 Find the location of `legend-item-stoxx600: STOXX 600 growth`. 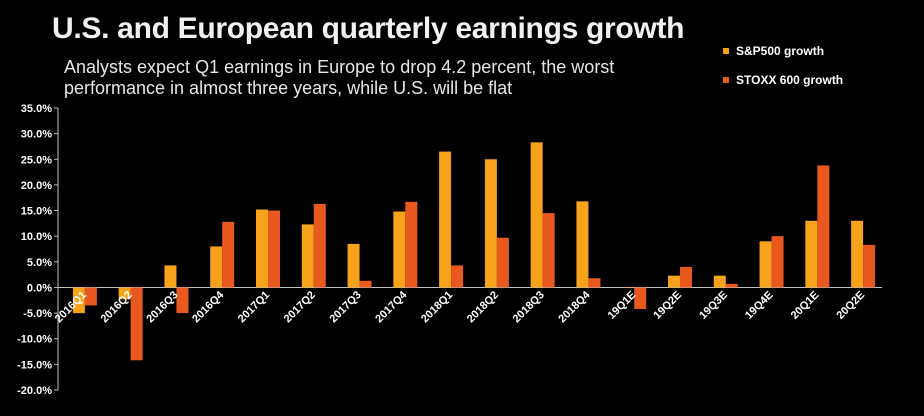

legend-item-stoxx600: STOXX 600 growth is located at coordinates (783, 80).